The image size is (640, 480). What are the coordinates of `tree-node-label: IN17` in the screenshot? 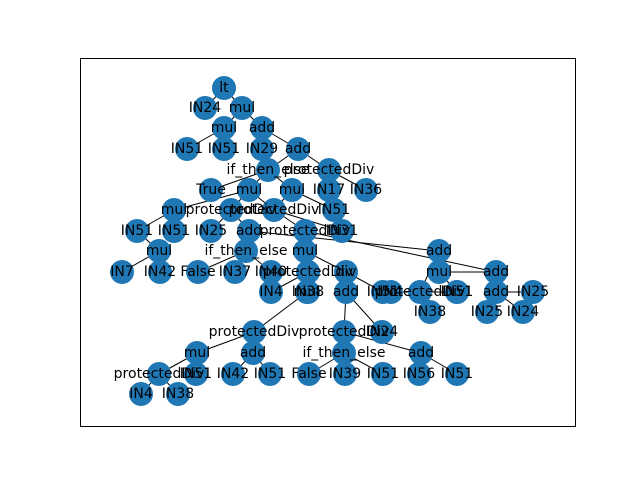 It's located at (329, 190).